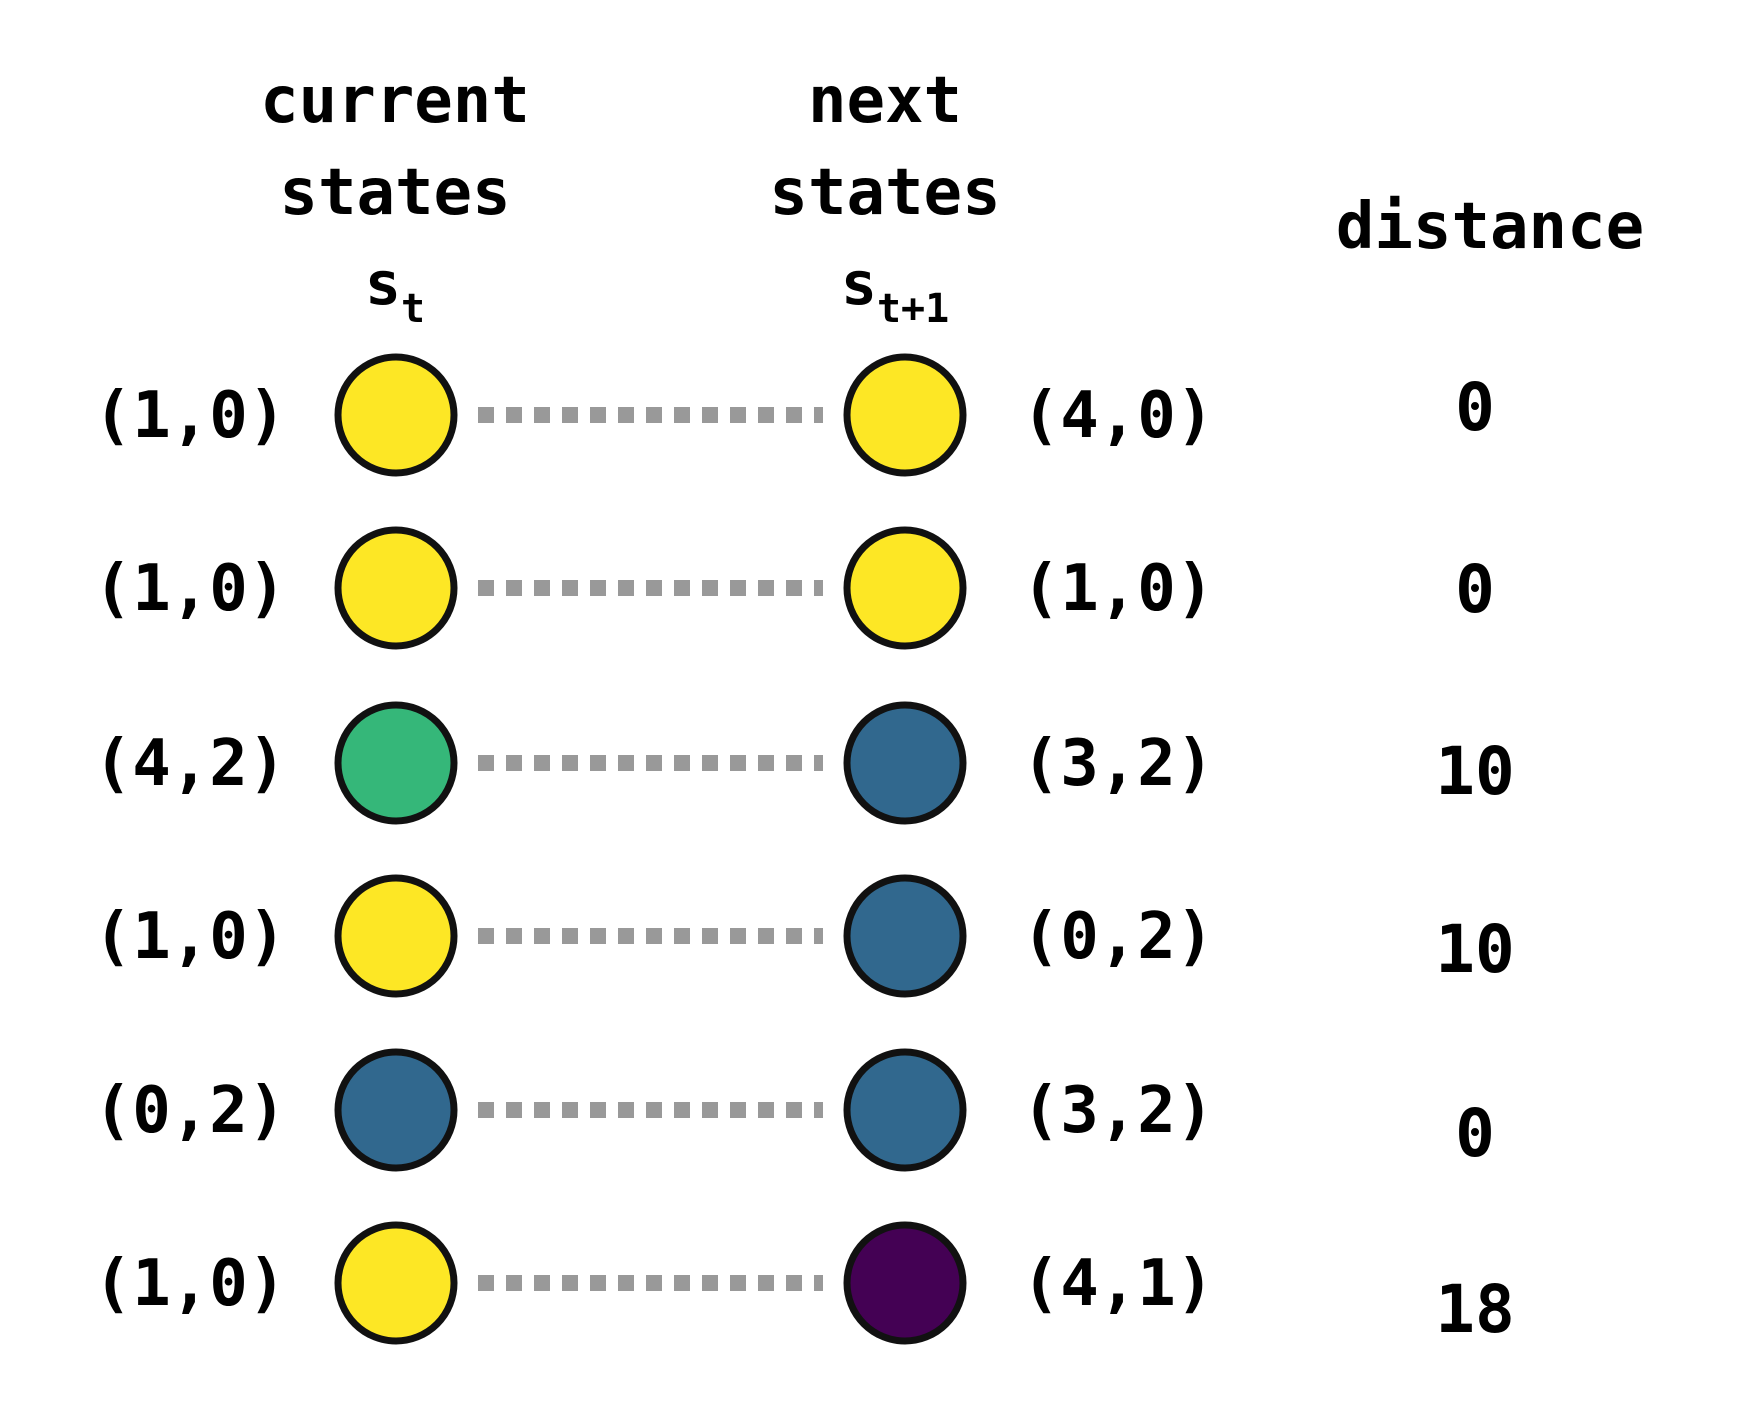 The height and width of the screenshot is (1424, 1759). I want to click on next-state-label: (1,0), so click(1118, 589).